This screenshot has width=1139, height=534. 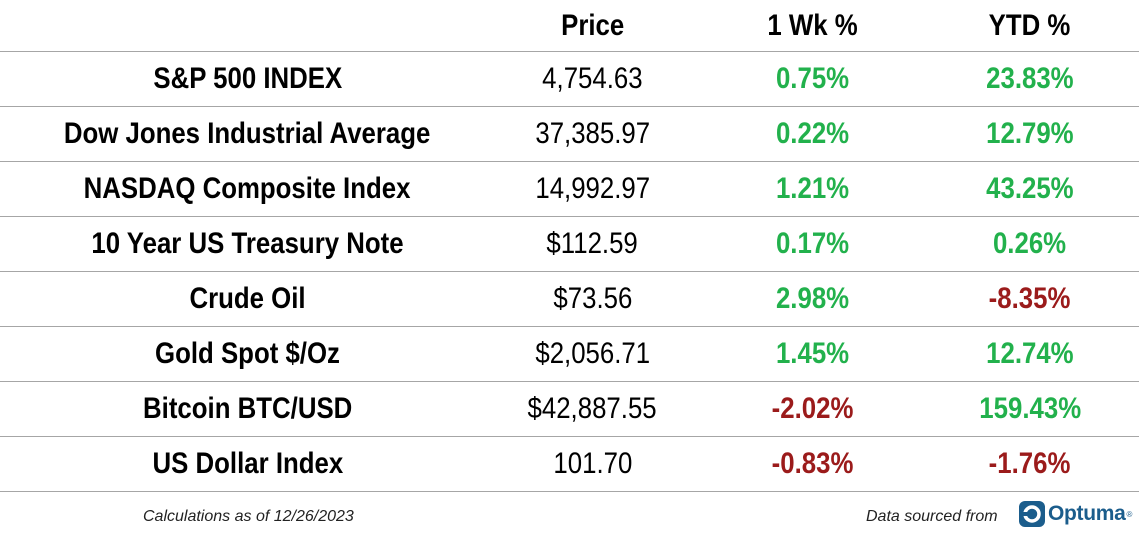 I want to click on table-row: S&P 500 INDEX 4,754.63 0.75% 23.83%, so click(x=569, y=79).